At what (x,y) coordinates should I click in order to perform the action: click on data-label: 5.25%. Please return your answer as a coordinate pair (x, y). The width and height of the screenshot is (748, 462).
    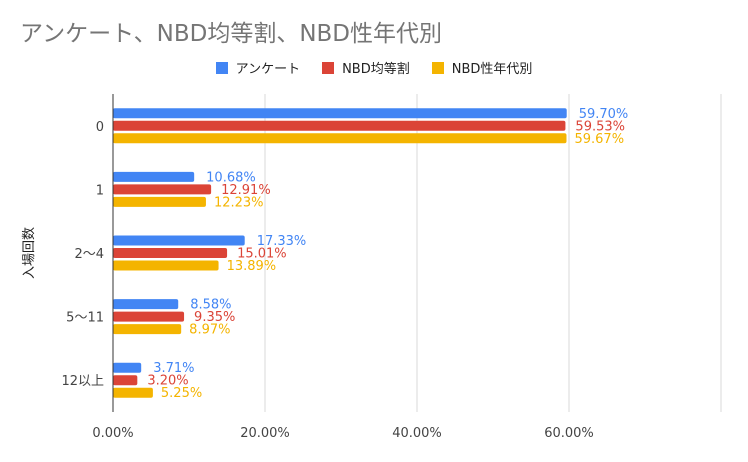
    Looking at the image, I should click on (181, 393).